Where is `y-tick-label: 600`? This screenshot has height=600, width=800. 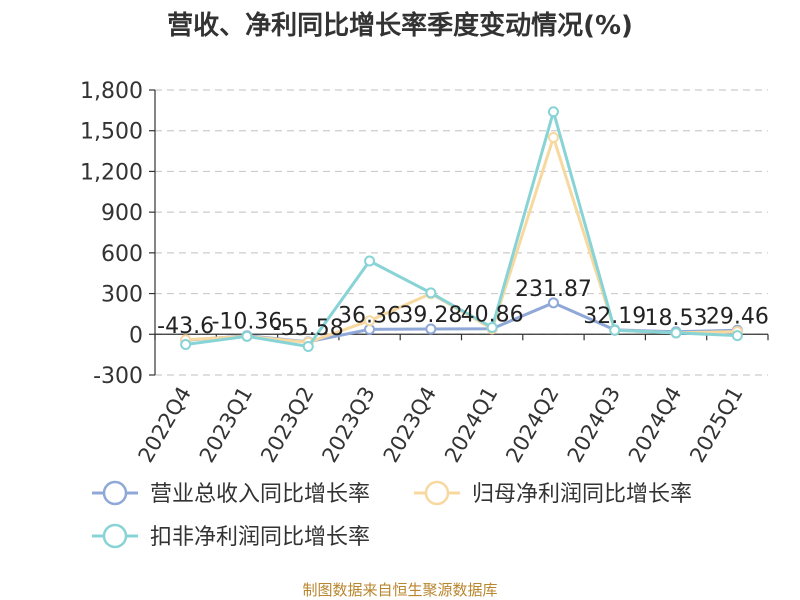
y-tick-label: 600 is located at coordinates (122, 254).